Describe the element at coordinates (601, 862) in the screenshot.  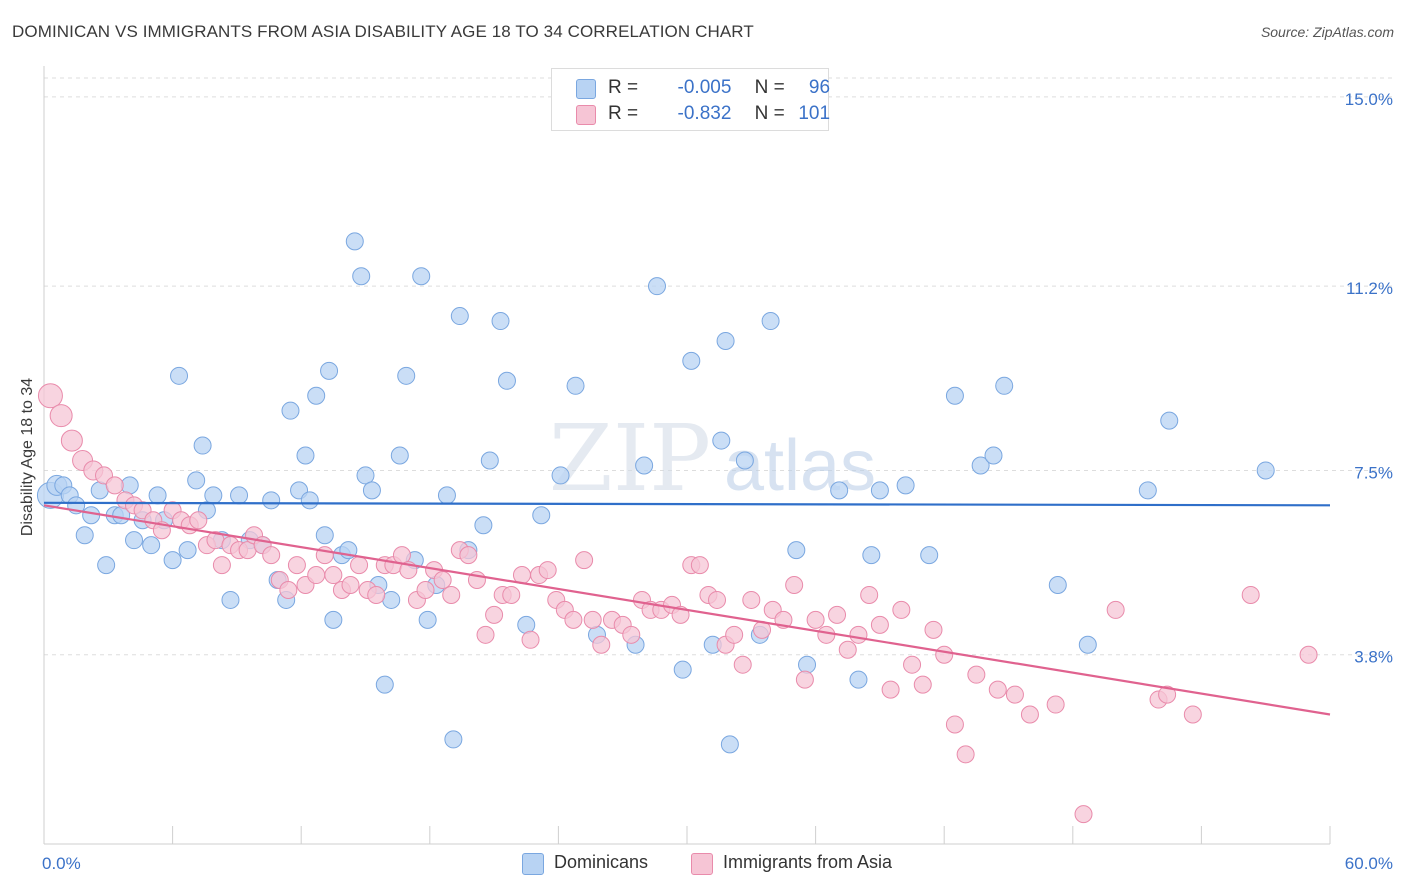
I see `bottom-legend-label-dominicans: Dominicans` at that location.